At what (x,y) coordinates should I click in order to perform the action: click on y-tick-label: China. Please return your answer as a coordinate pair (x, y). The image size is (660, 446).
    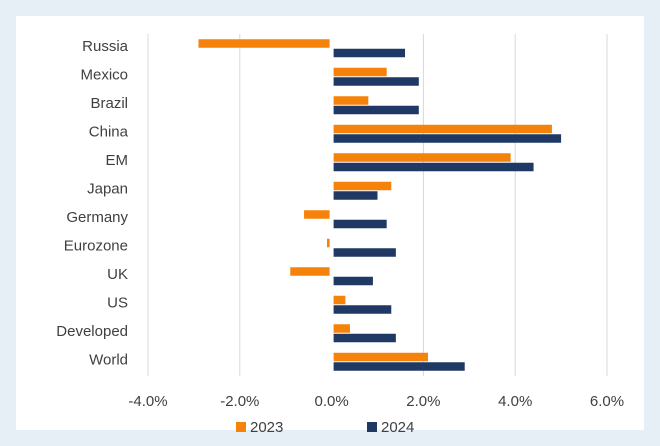
    Looking at the image, I should click on (109, 132).